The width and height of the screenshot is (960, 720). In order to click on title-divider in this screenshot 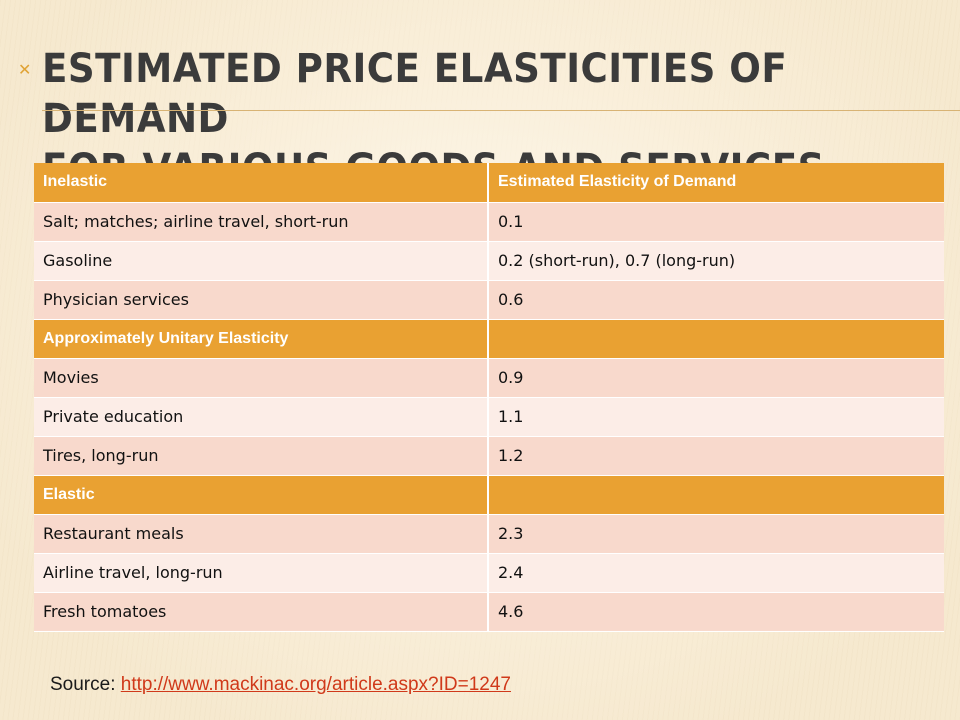, I will do `click(501, 110)`.